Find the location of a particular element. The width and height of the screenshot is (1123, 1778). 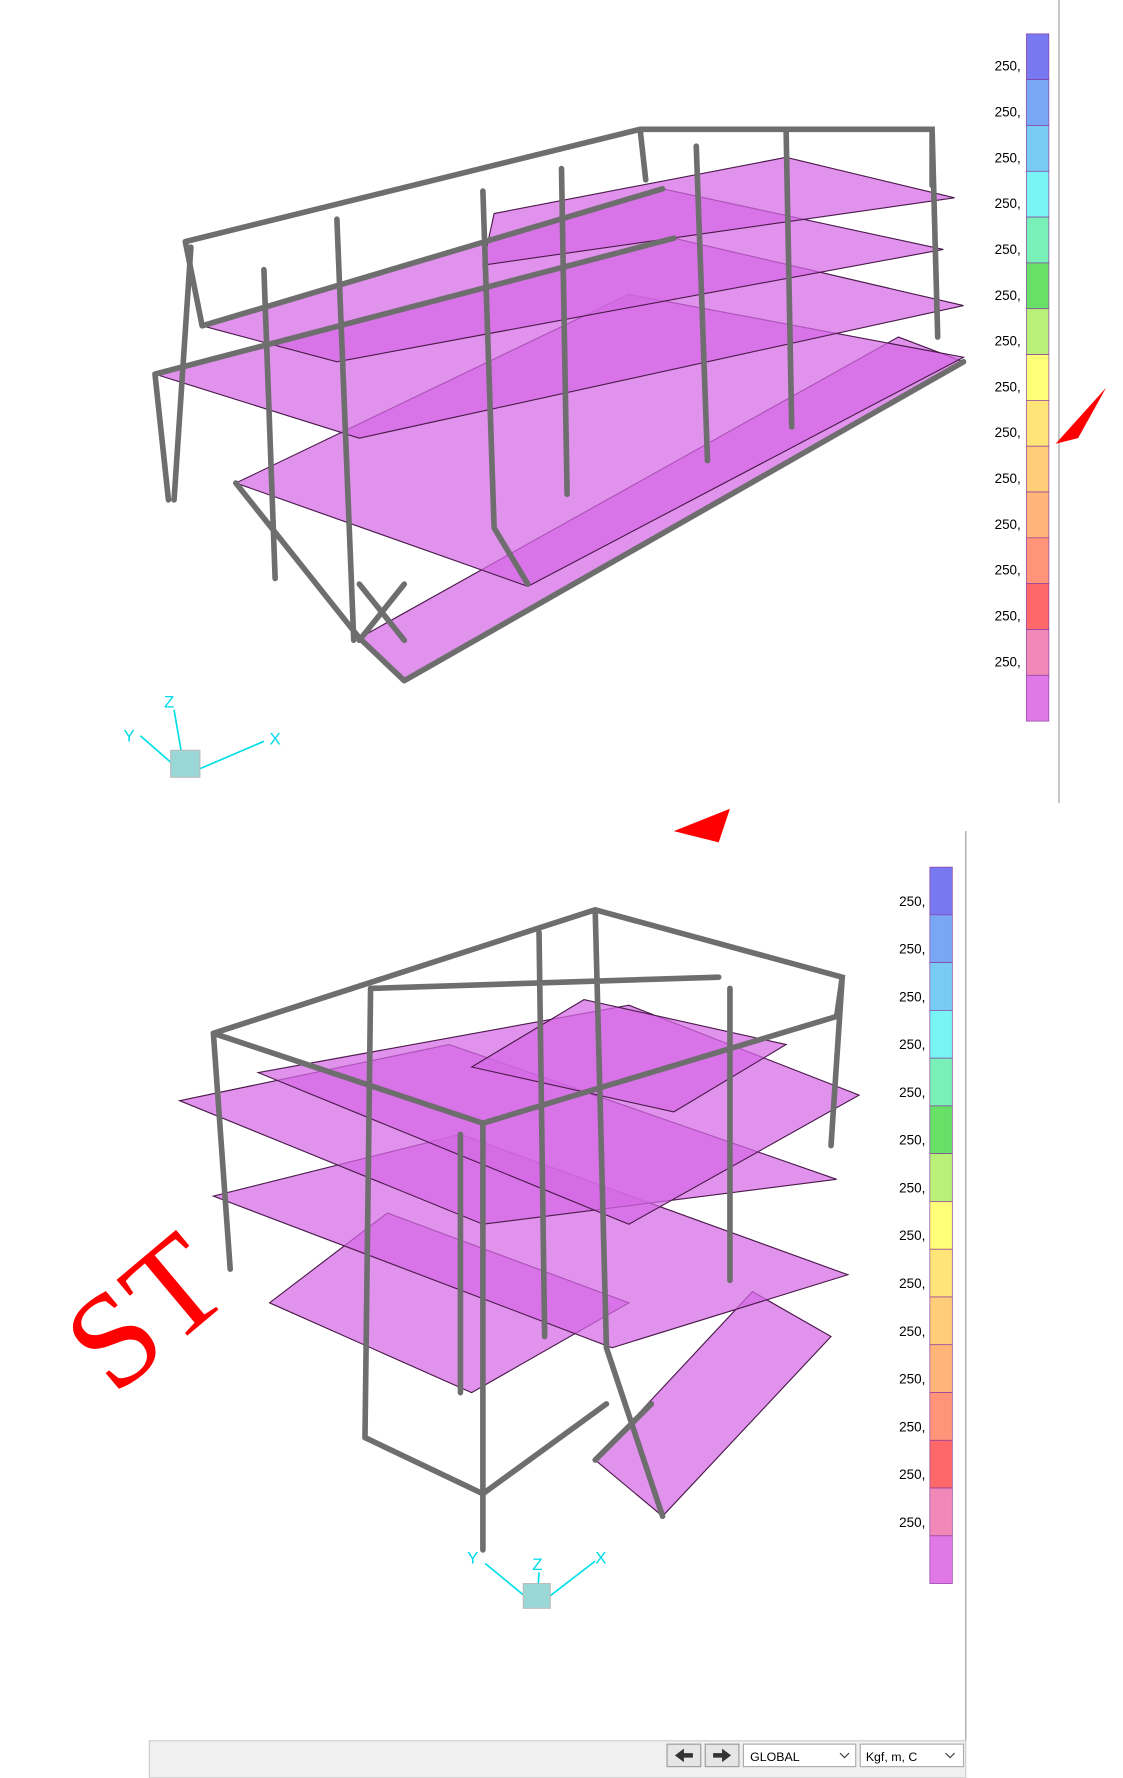

coordinate-dropdown is located at coordinates (799, 1755).